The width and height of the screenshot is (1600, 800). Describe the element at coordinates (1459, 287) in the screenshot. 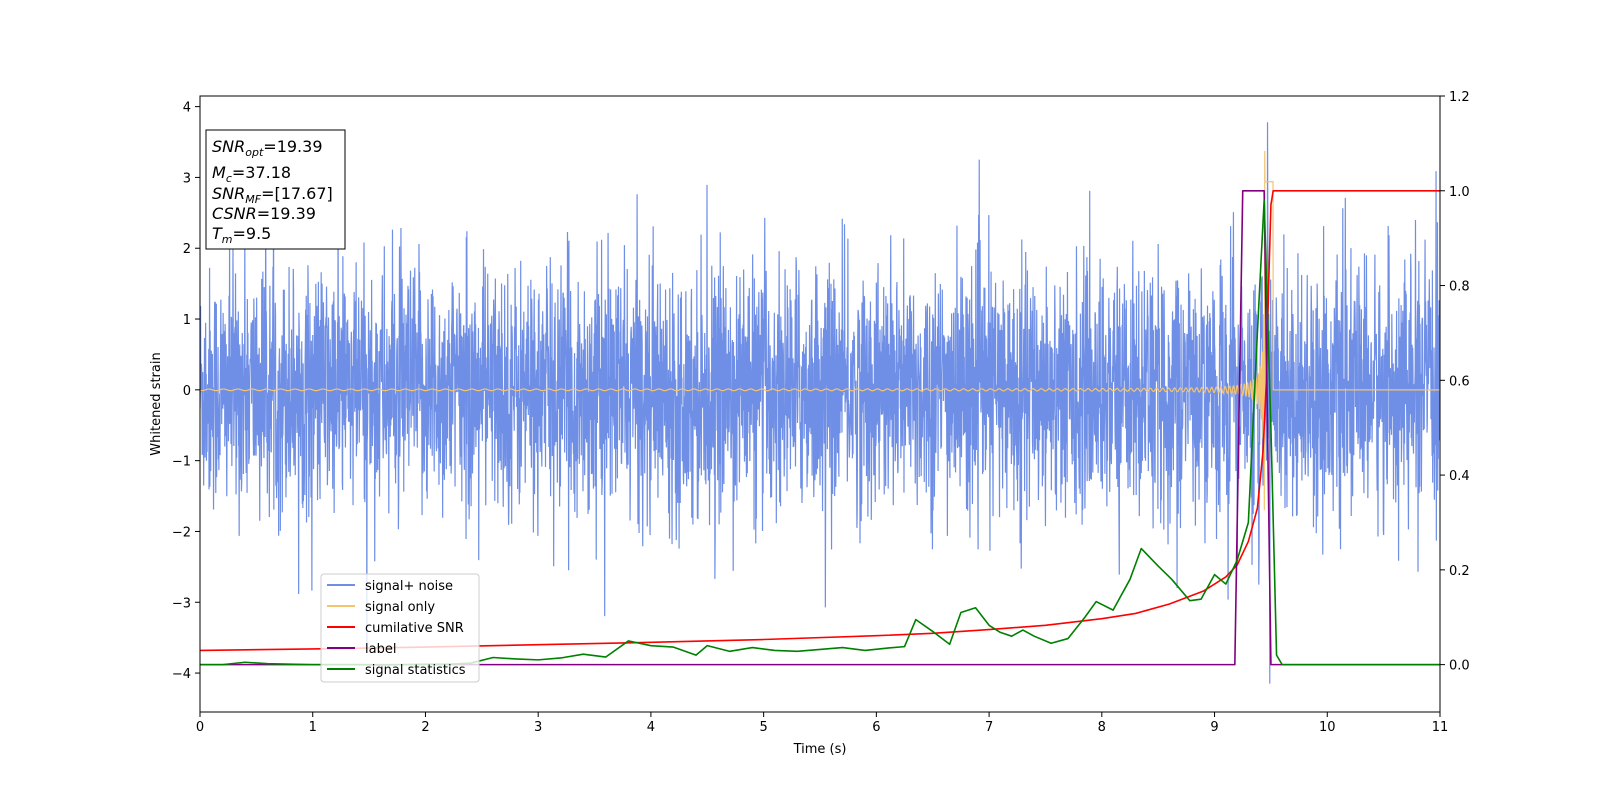

I see `y2-tick-label: 0.8` at that location.